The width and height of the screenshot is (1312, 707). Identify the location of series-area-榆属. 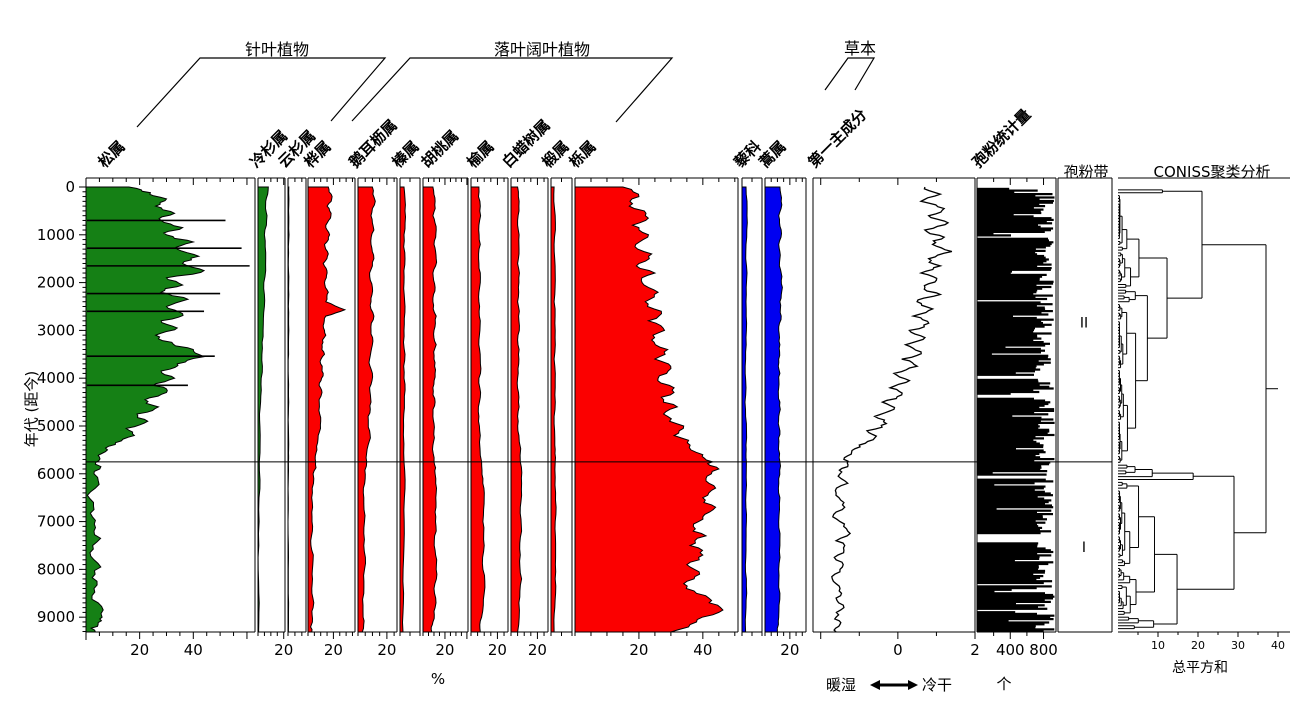
(478, 409).